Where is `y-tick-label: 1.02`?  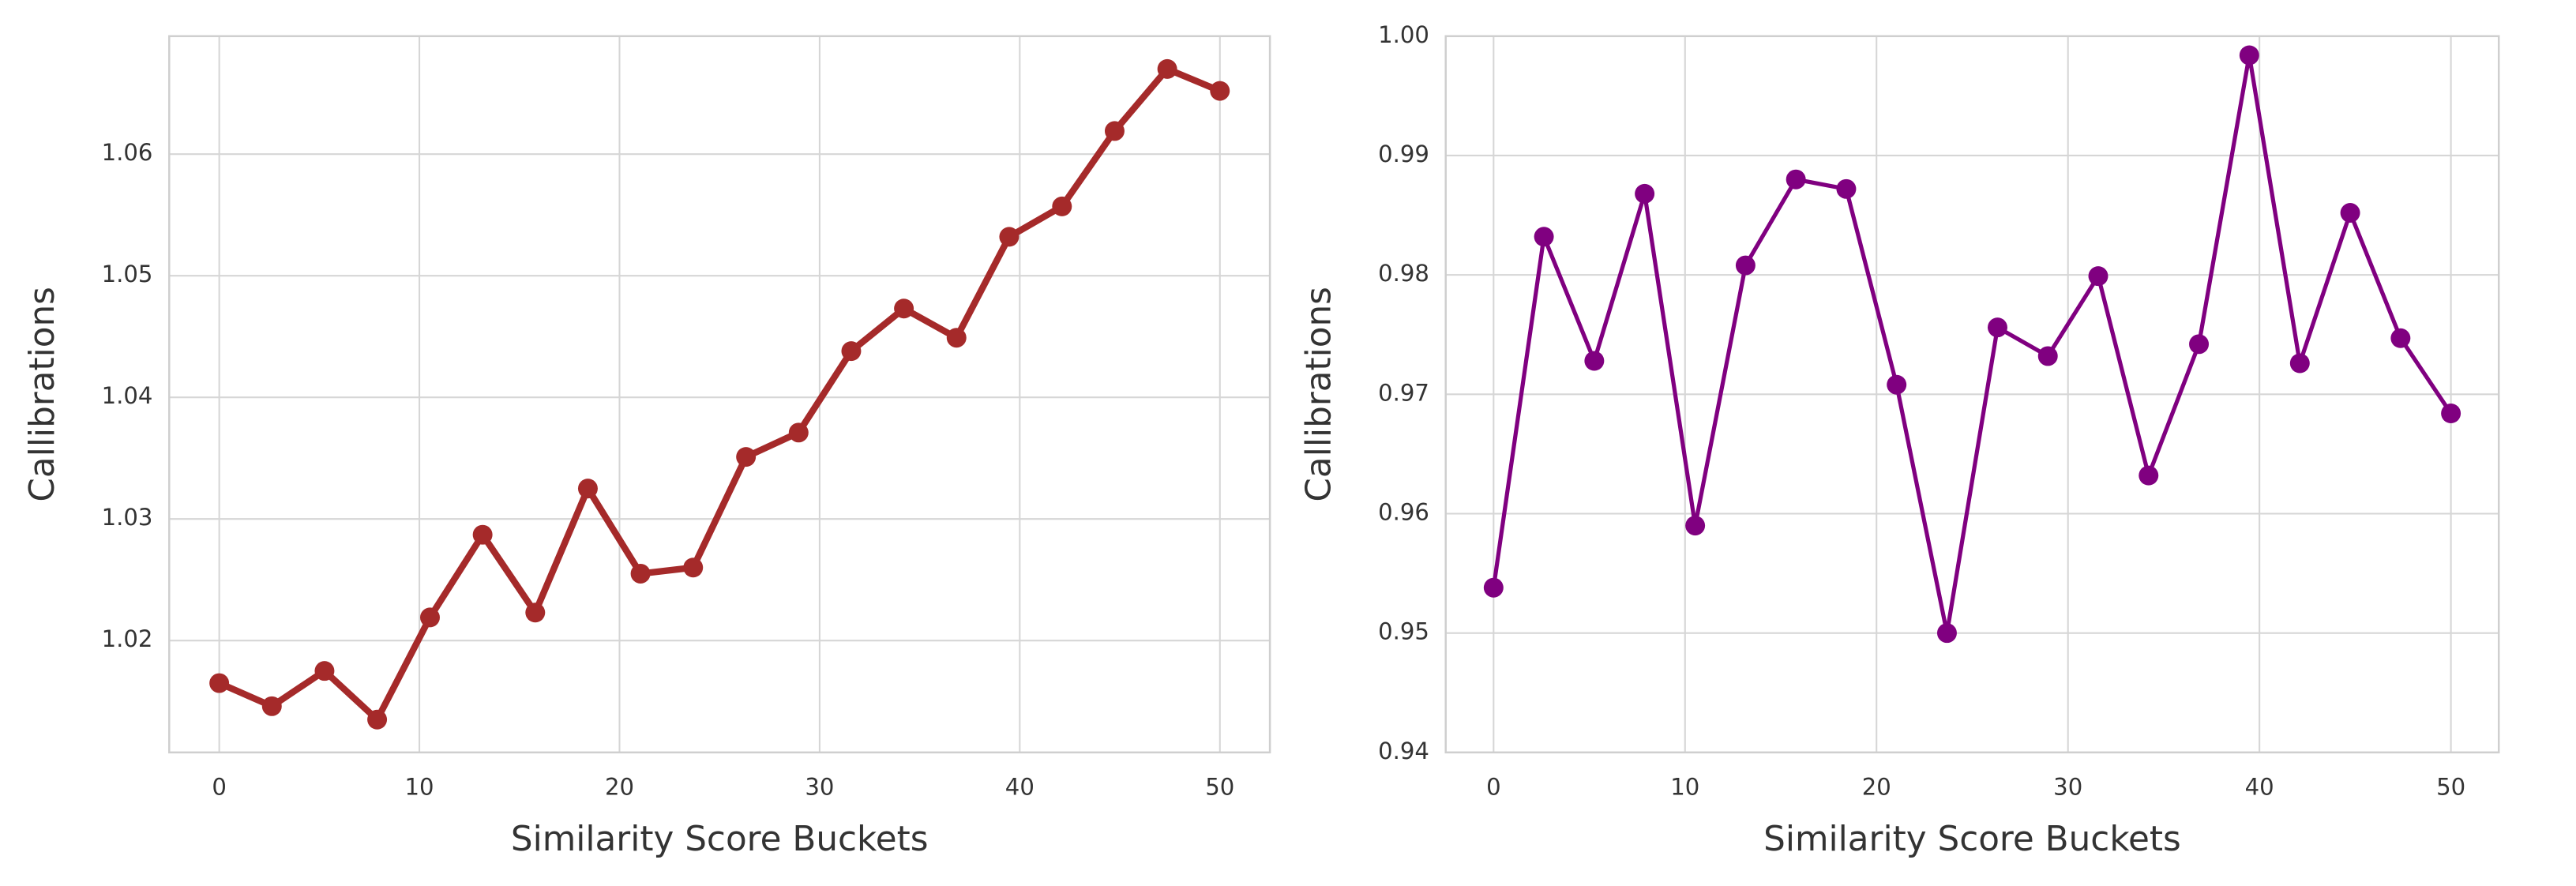 y-tick-label: 1.02 is located at coordinates (127, 638).